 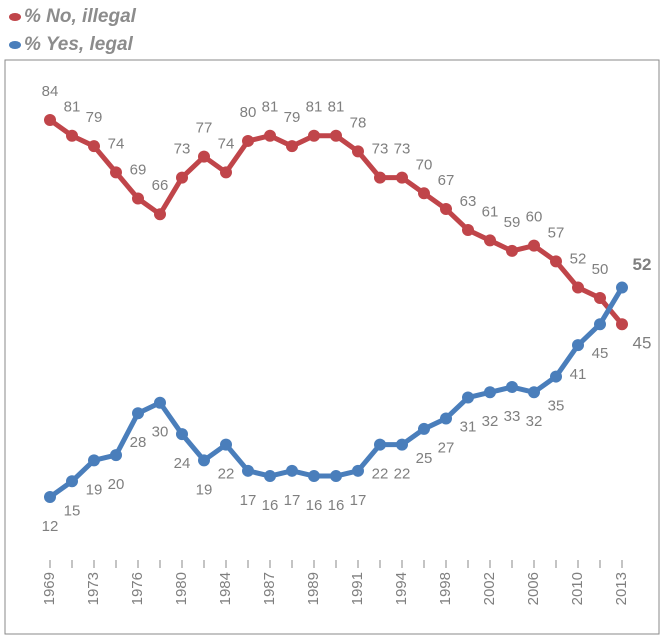 I want to click on data-label: 20, so click(x=116, y=484).